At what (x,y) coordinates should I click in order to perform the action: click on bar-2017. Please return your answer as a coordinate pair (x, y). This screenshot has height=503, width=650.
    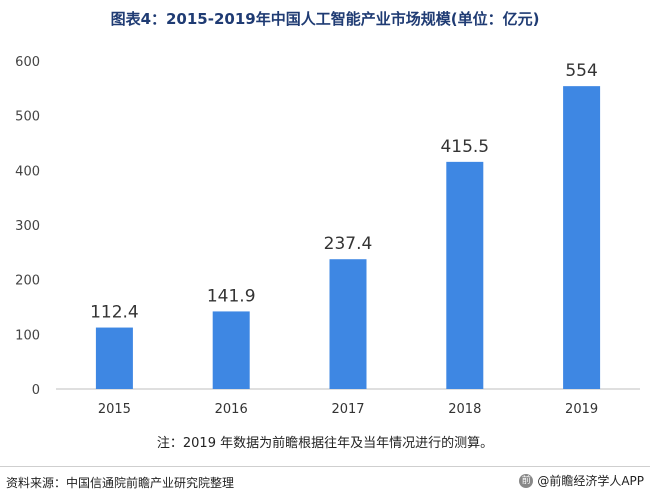
    Looking at the image, I should click on (348, 324).